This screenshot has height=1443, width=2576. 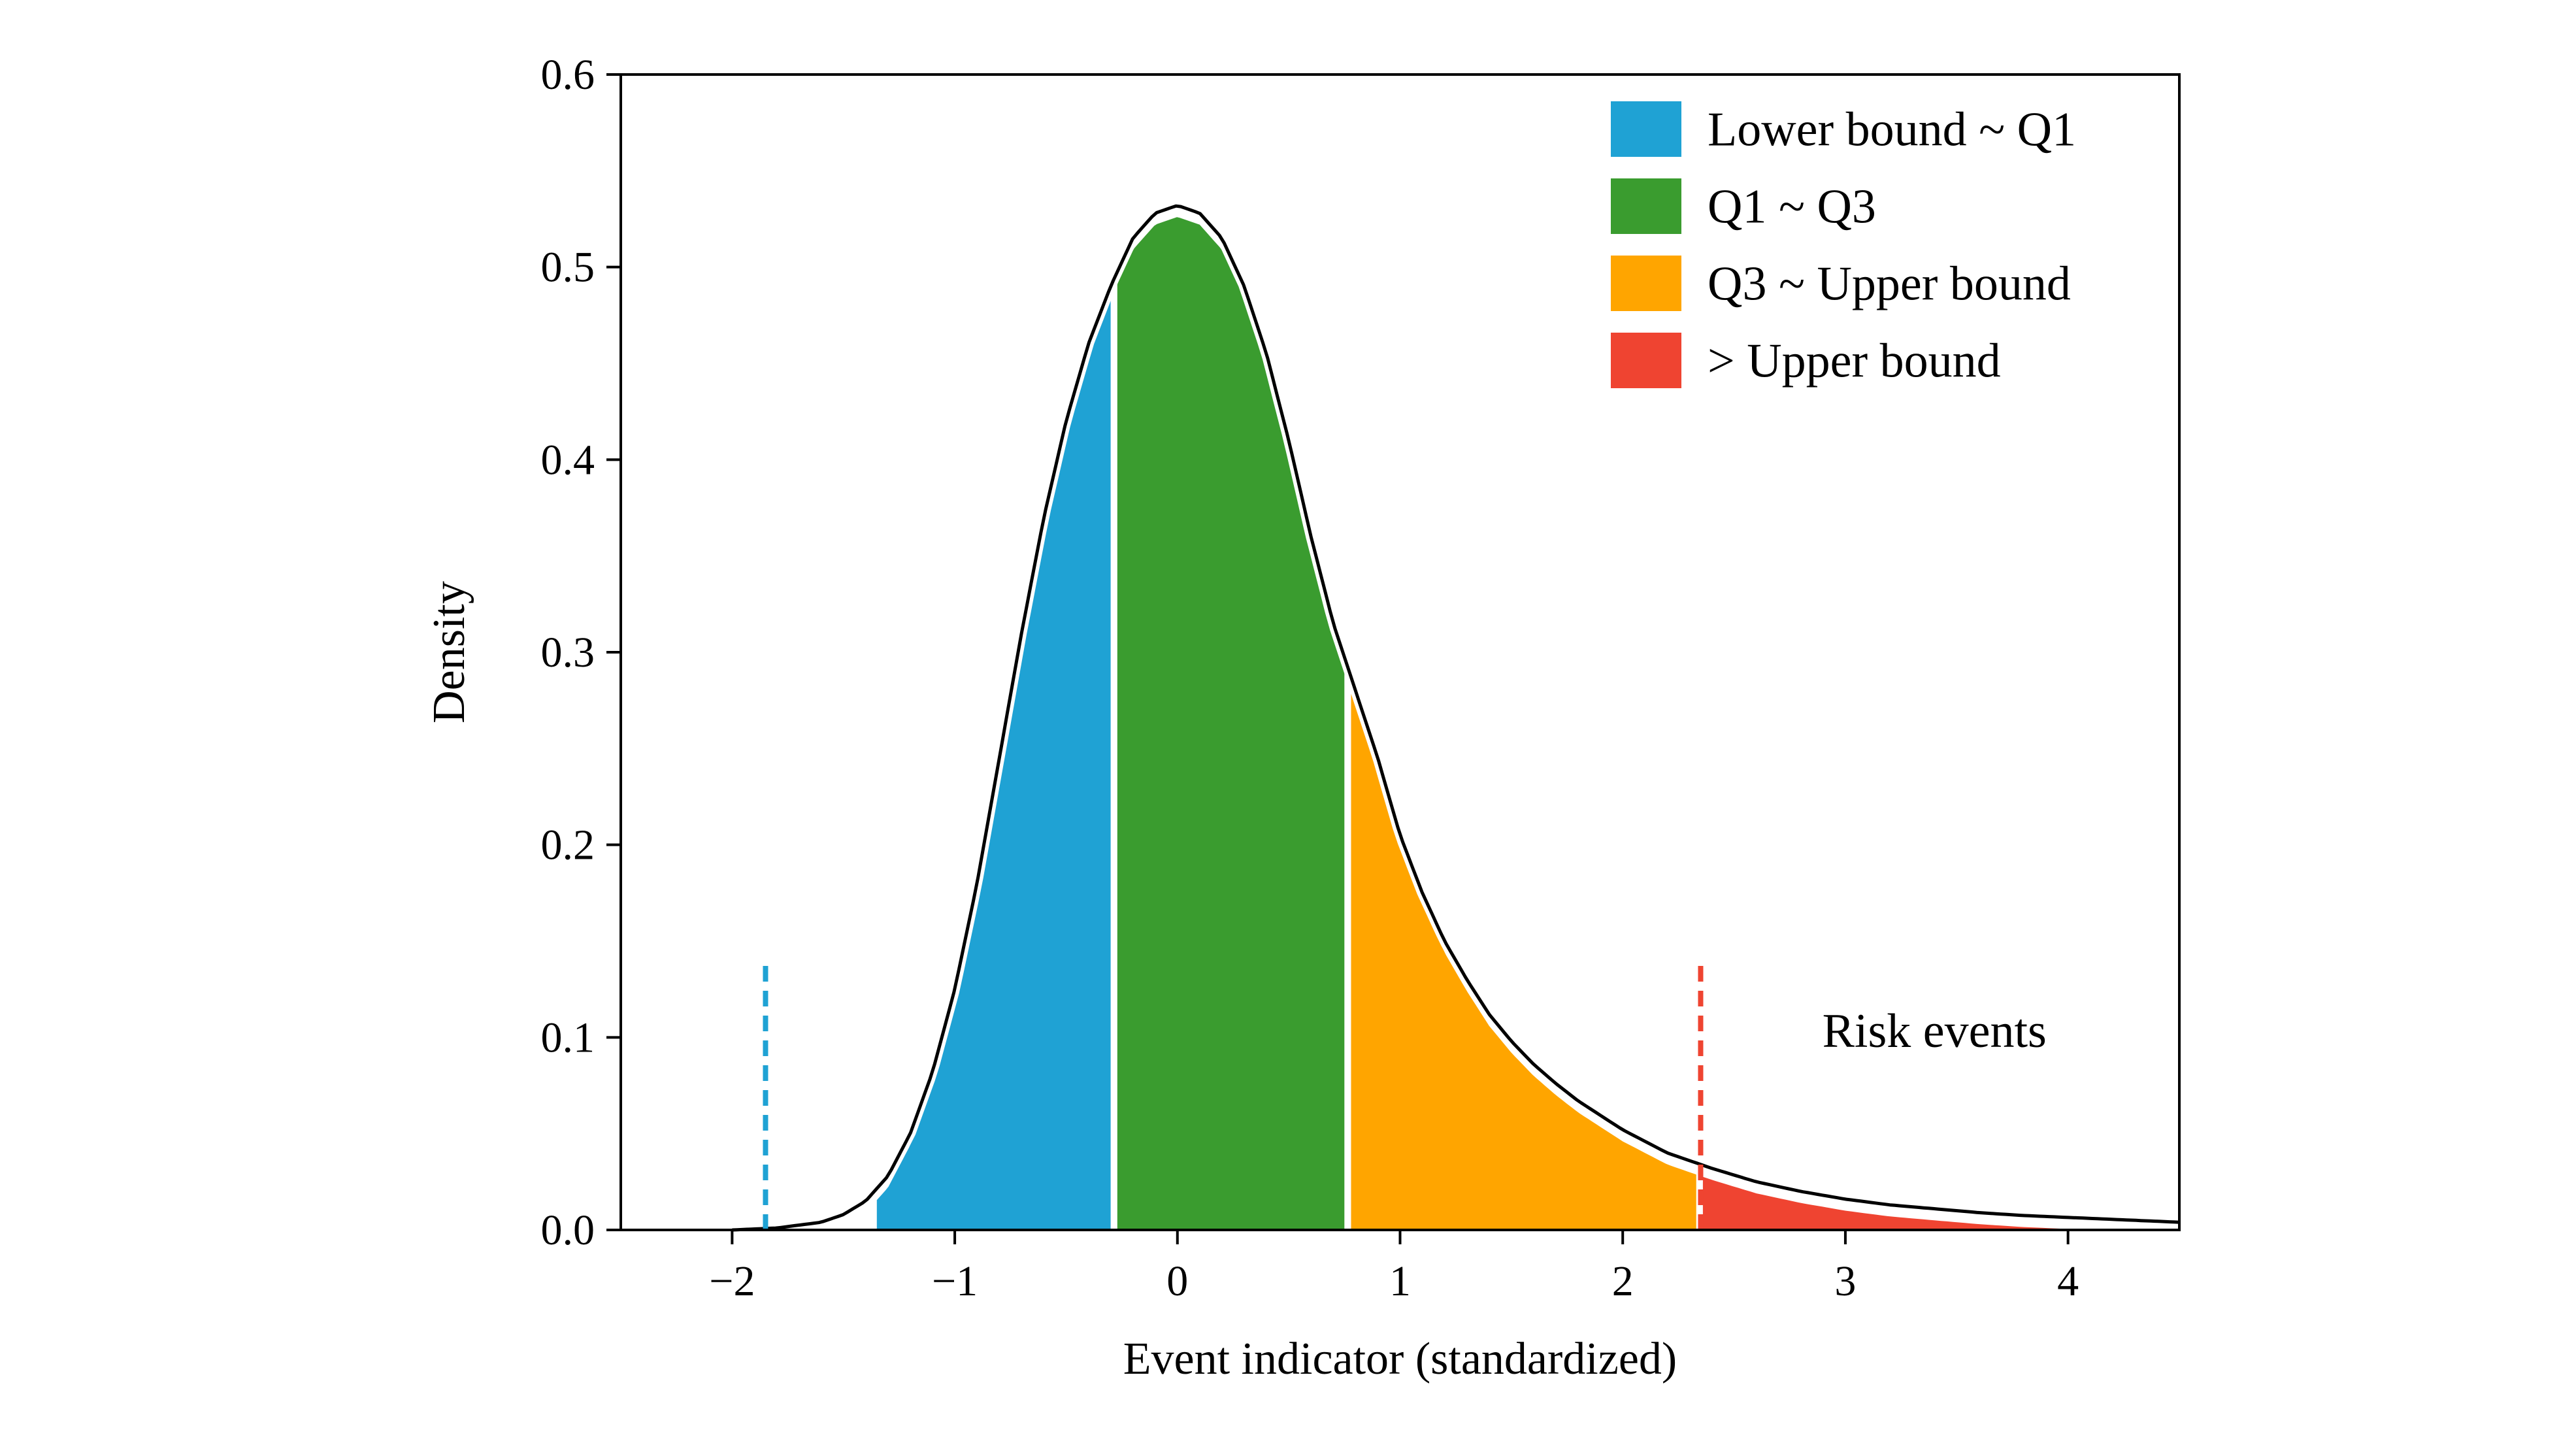 I want to click on legend-label-2: Q1 ~ Q3, so click(x=1792, y=207).